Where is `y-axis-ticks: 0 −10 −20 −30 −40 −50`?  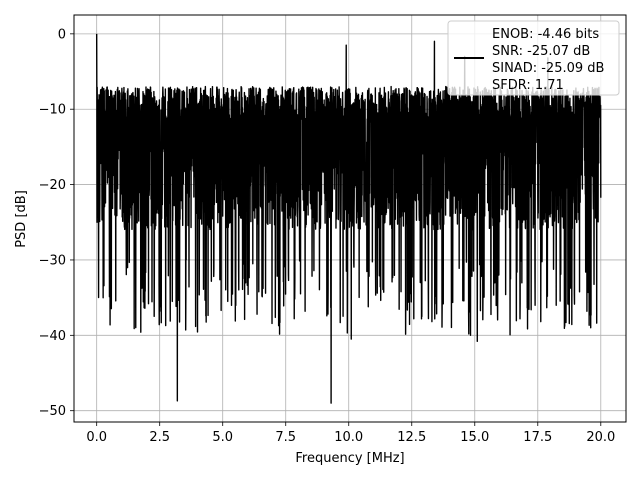 y-axis-ticks: 0 −10 −20 −30 −40 −50 is located at coordinates (56, 223).